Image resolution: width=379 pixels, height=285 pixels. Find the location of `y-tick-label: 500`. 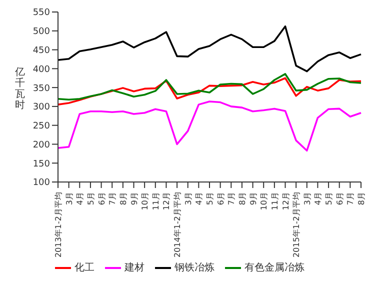

y-tick-label: 500 is located at coordinates (41, 32).